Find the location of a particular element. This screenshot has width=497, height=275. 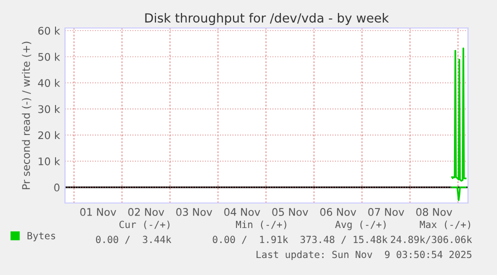

chart-title: Disk throughput for /dev/vda - by week is located at coordinates (267, 19).